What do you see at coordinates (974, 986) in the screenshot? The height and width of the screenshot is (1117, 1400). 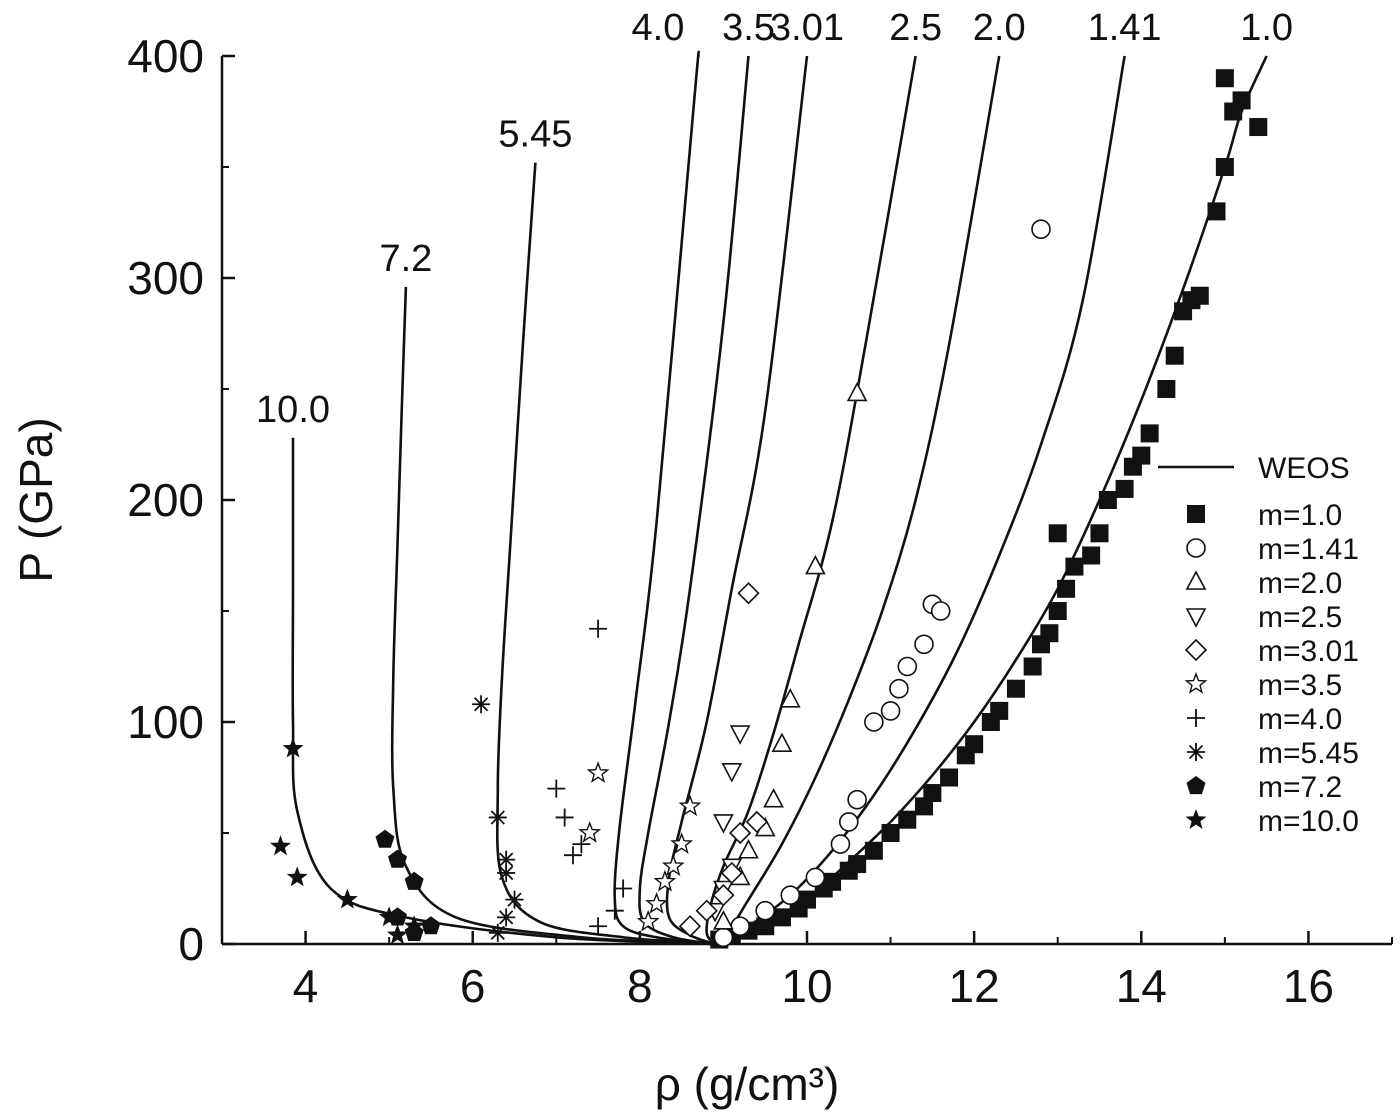 I see `x-tick-label: 12` at bounding box center [974, 986].